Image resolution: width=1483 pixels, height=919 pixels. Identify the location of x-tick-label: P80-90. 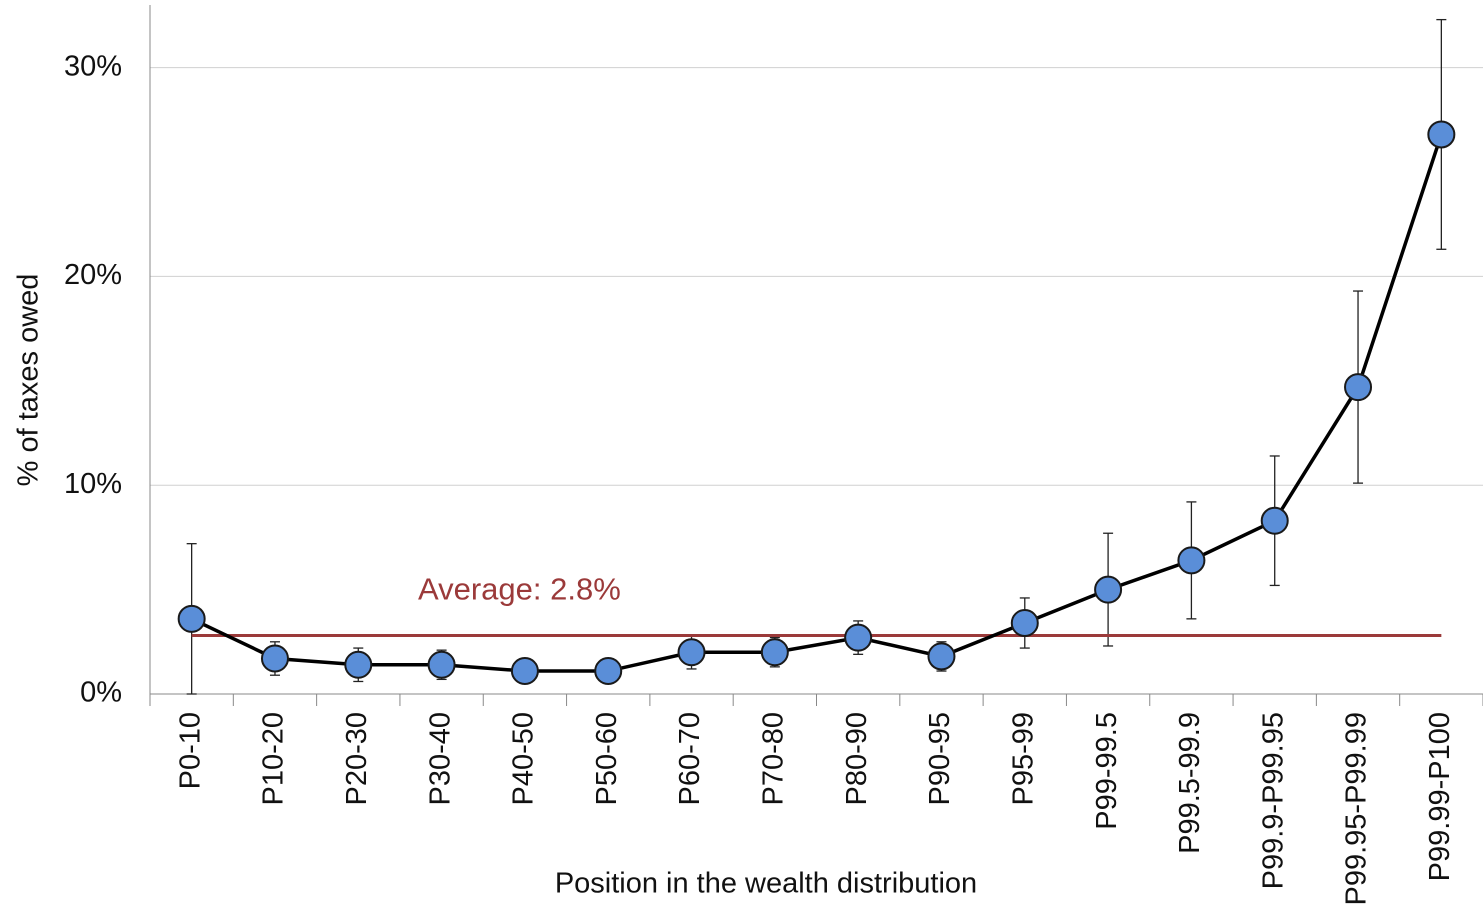
(857, 759).